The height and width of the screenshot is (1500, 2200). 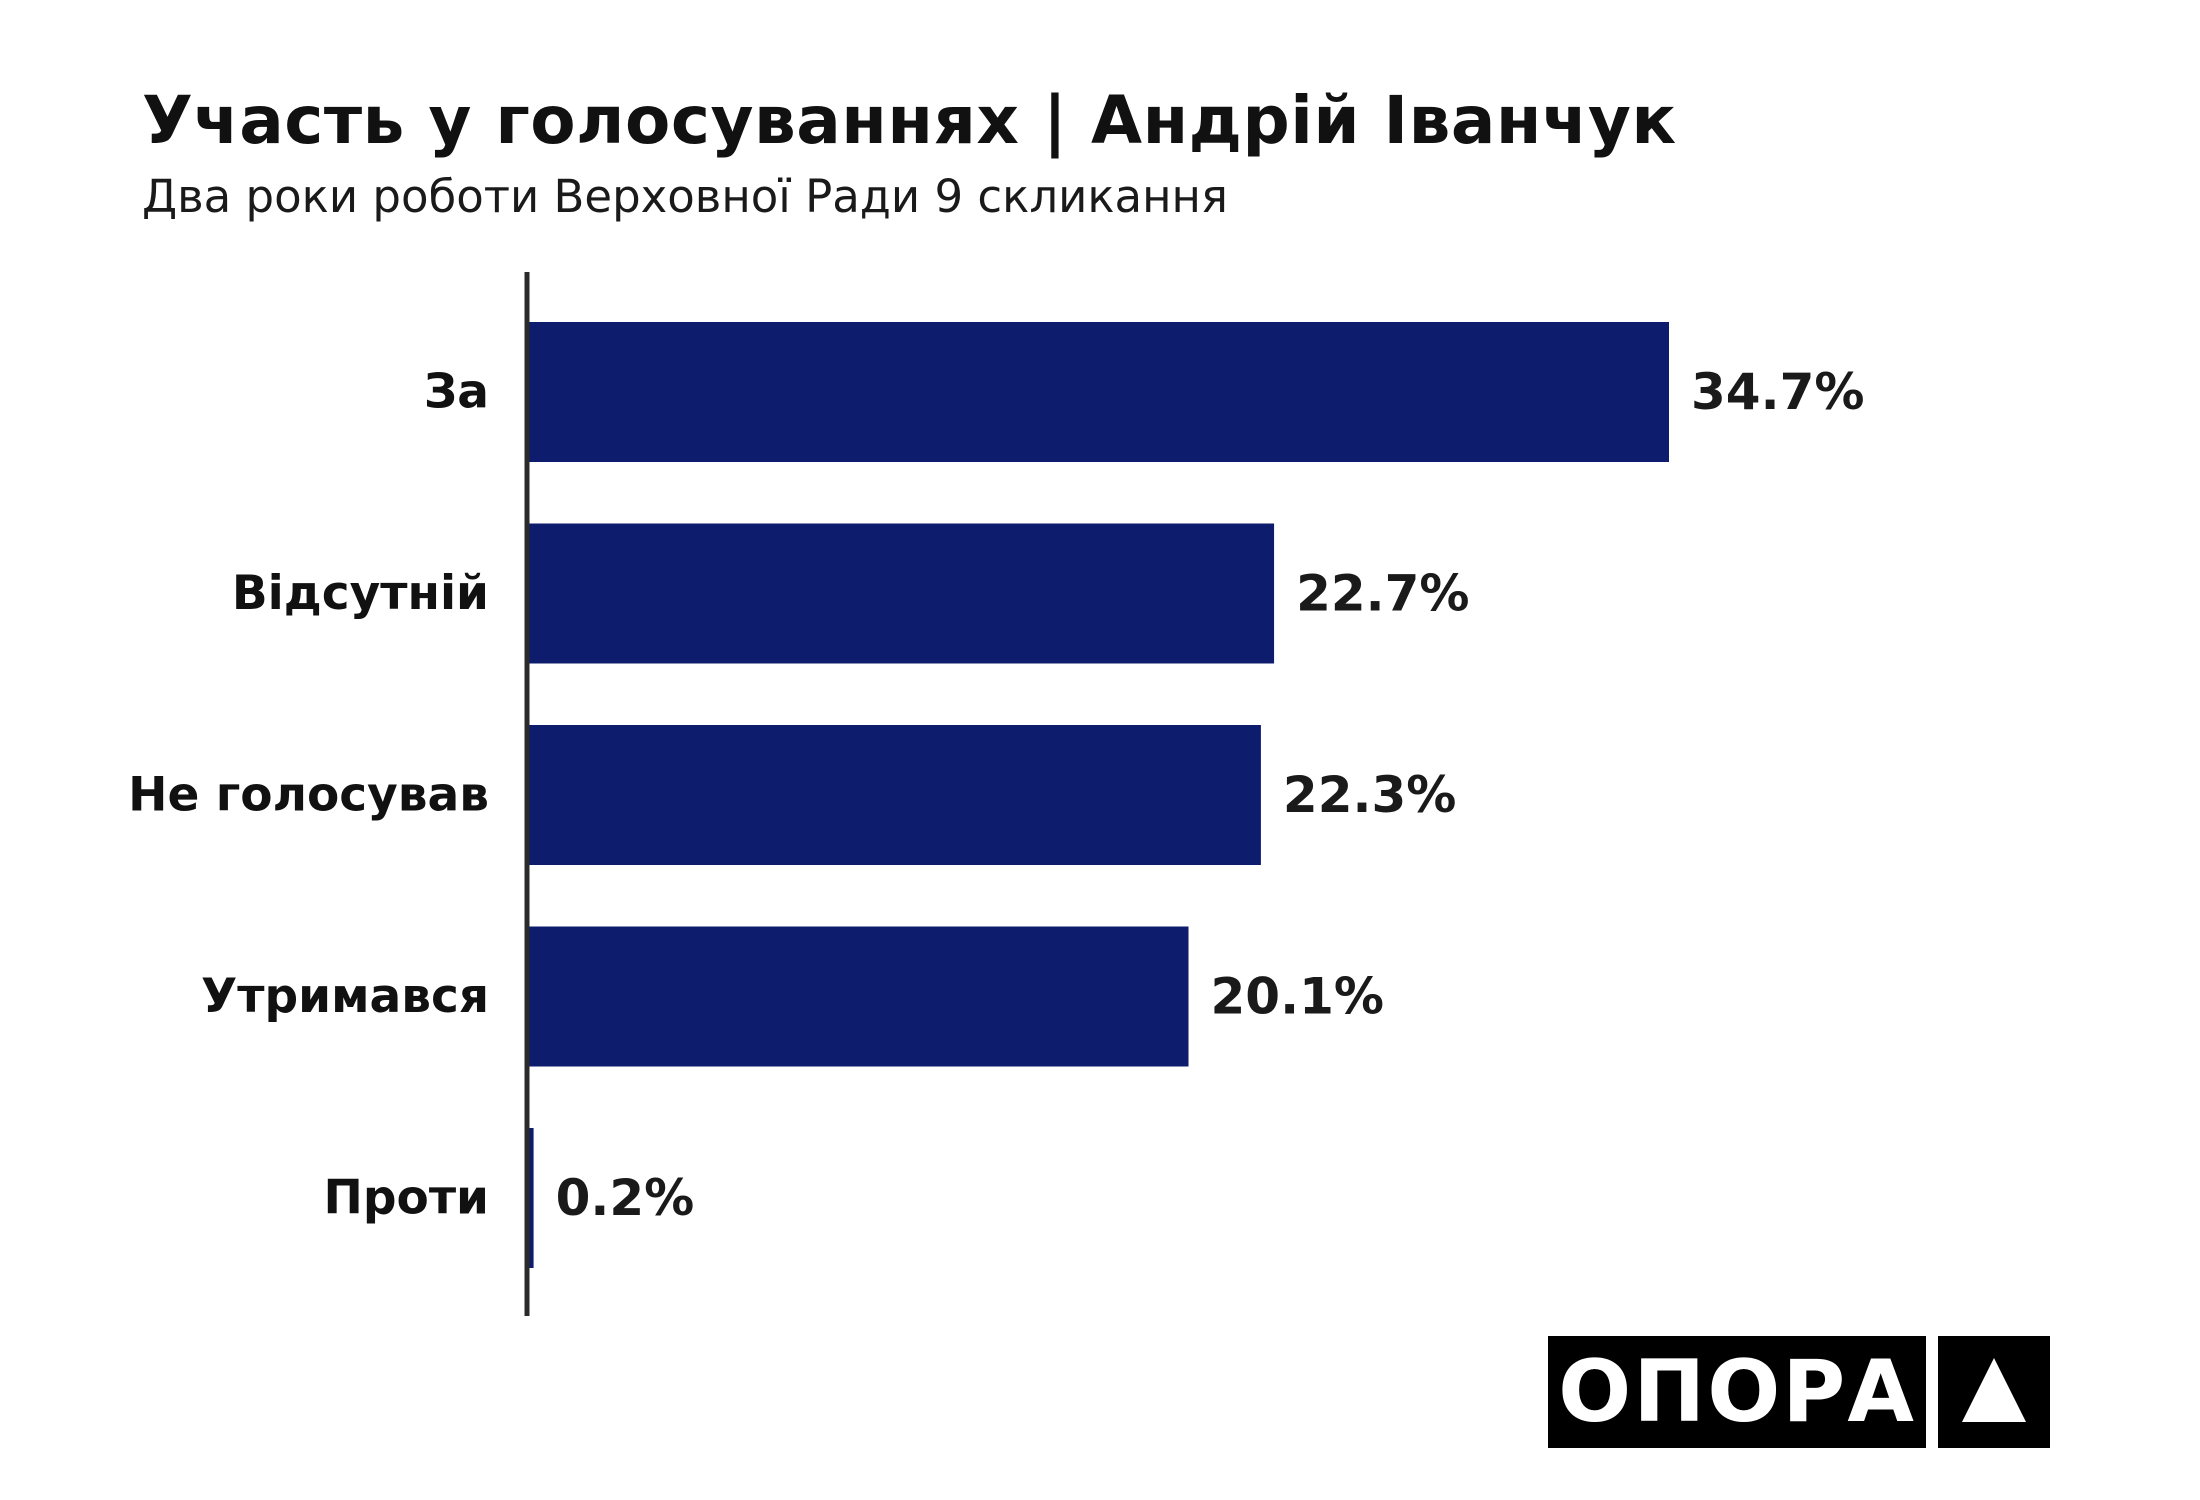 What do you see at coordinates (1994, 1392) in the screenshot?
I see `triangle-up-icon` at bounding box center [1994, 1392].